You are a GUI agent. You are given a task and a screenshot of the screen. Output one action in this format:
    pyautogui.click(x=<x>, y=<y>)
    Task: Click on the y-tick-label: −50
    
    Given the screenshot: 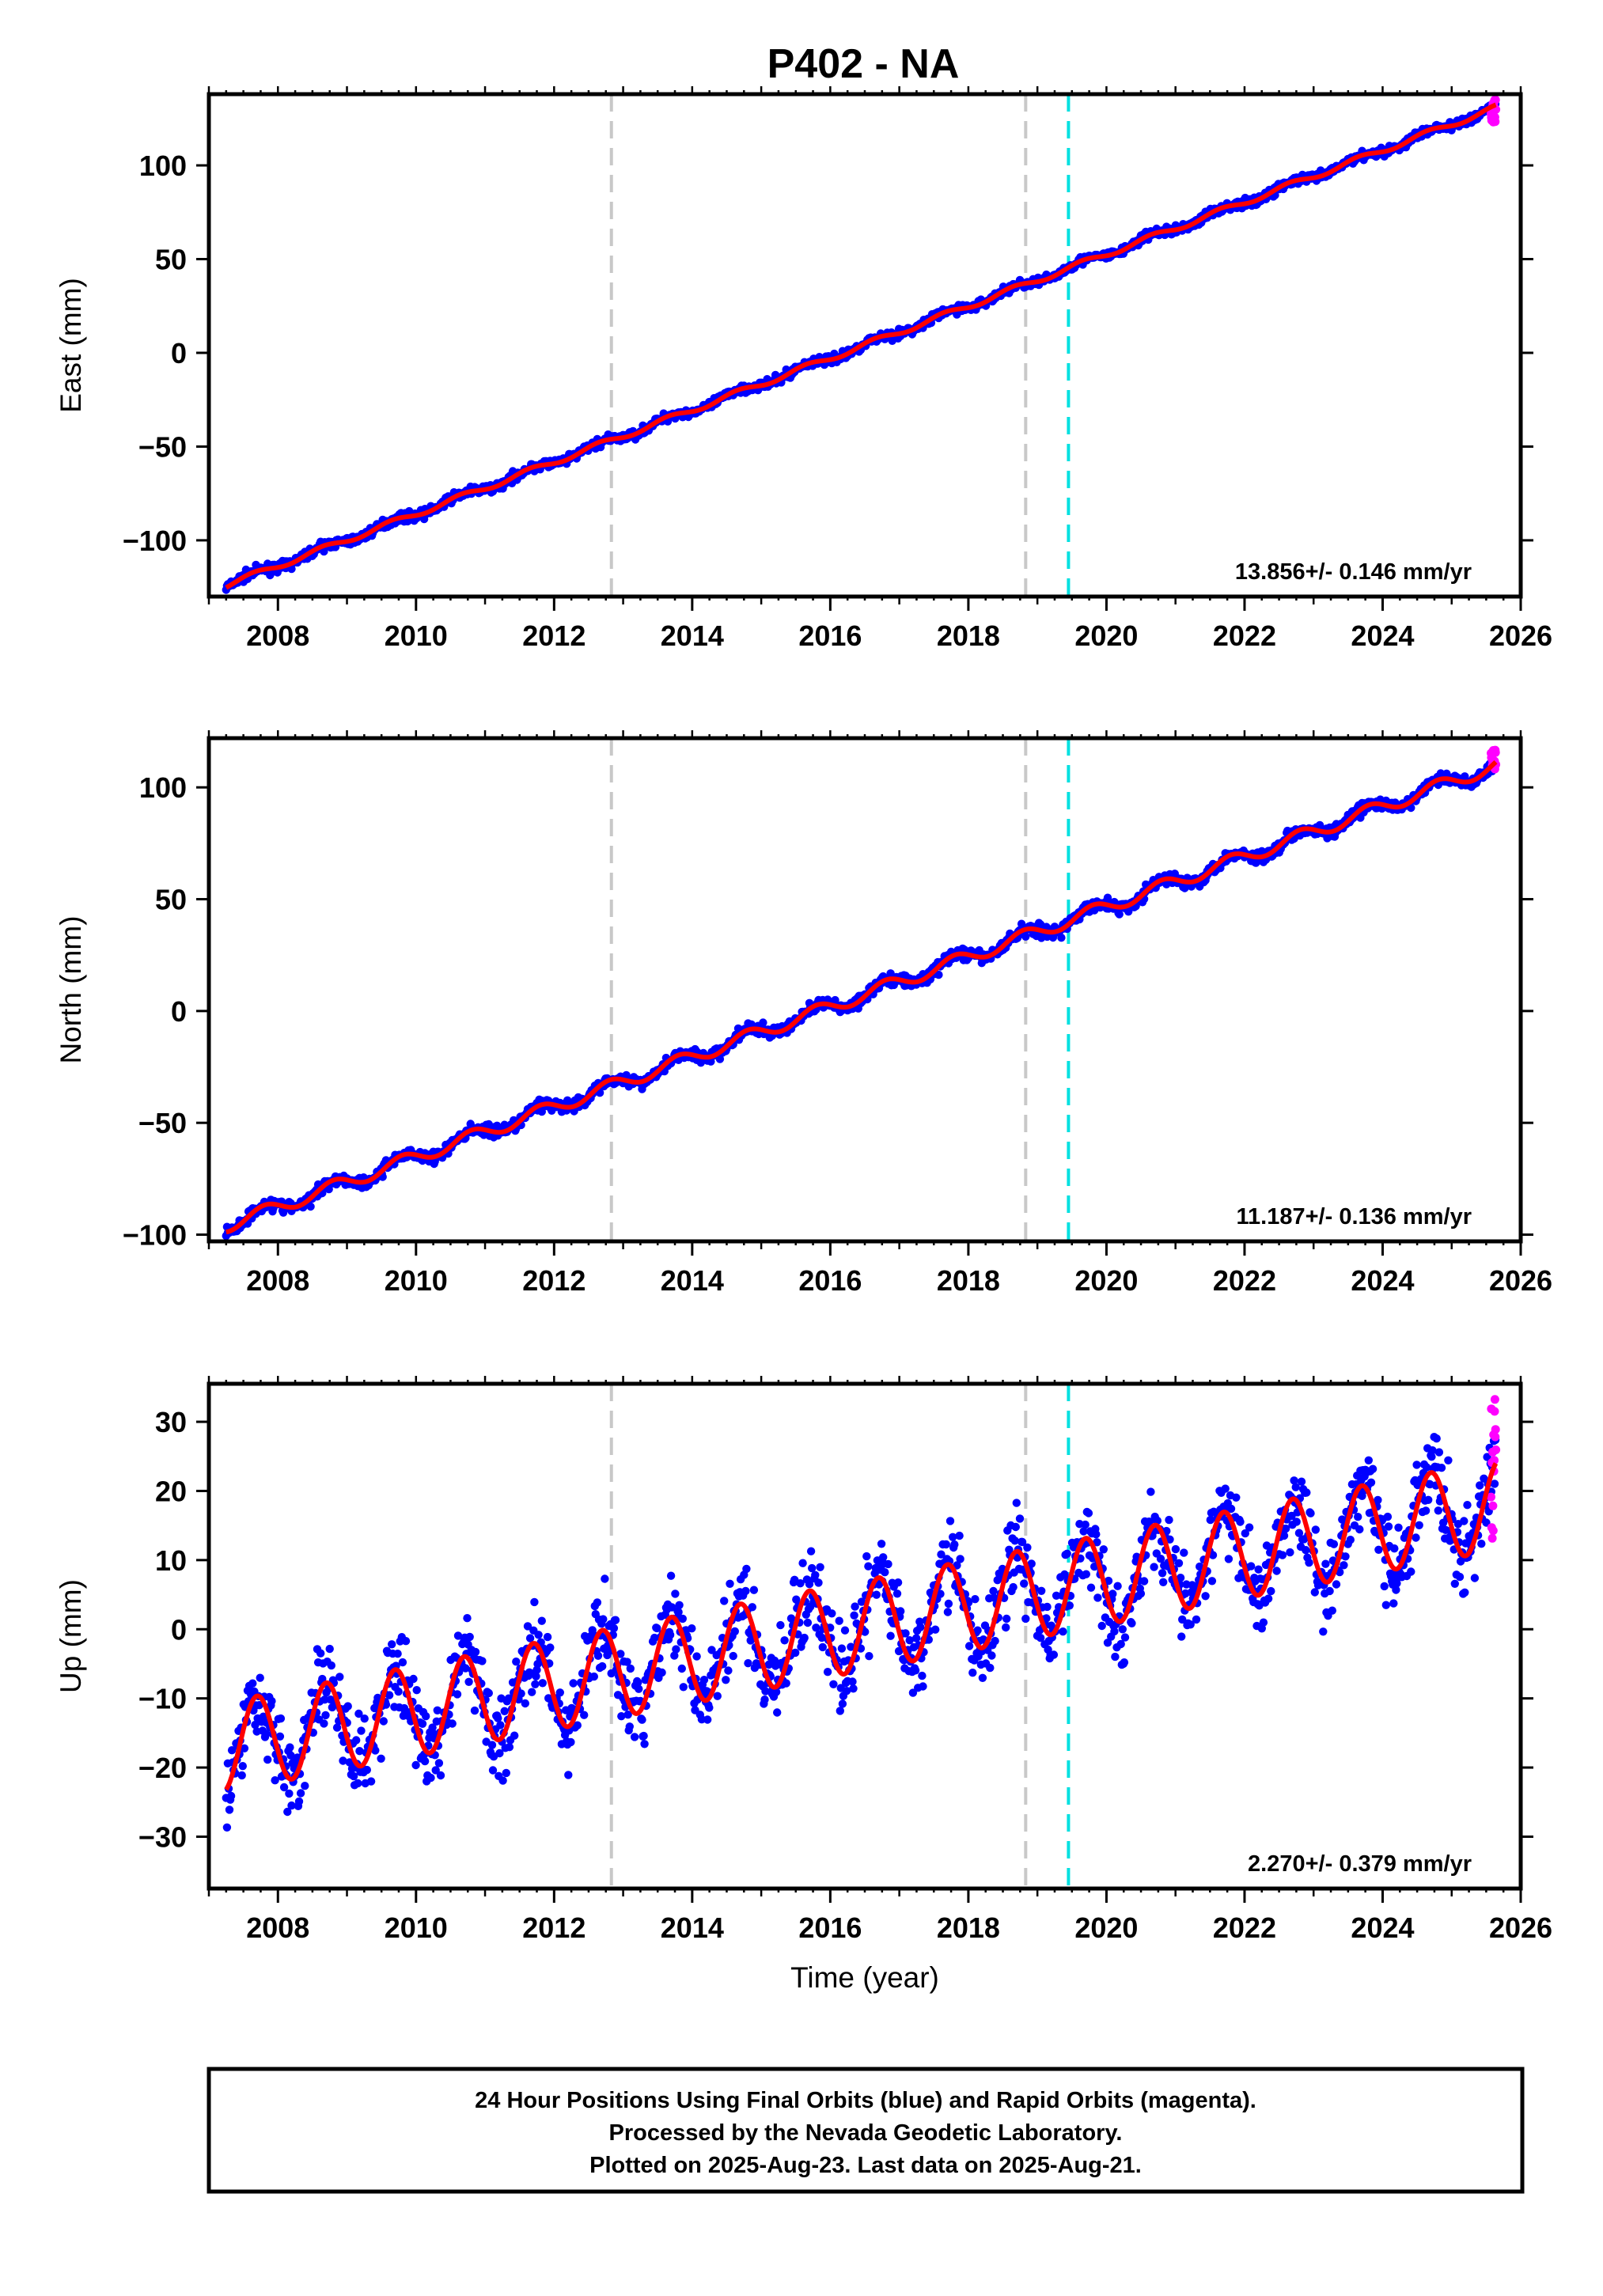 What is the action you would take?
    pyautogui.click(x=162, y=1123)
    